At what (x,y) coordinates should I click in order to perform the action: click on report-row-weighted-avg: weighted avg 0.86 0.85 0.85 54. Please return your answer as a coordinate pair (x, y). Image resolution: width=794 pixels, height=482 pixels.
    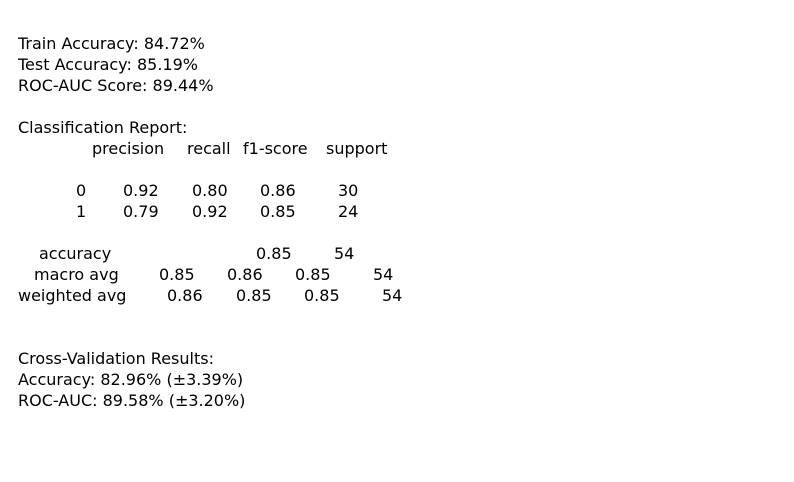
    Looking at the image, I should click on (210, 295).